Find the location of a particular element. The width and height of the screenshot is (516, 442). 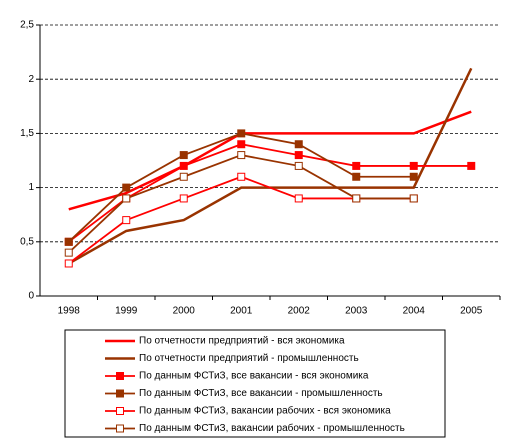

x-tick-label: 2002 is located at coordinates (299, 311).